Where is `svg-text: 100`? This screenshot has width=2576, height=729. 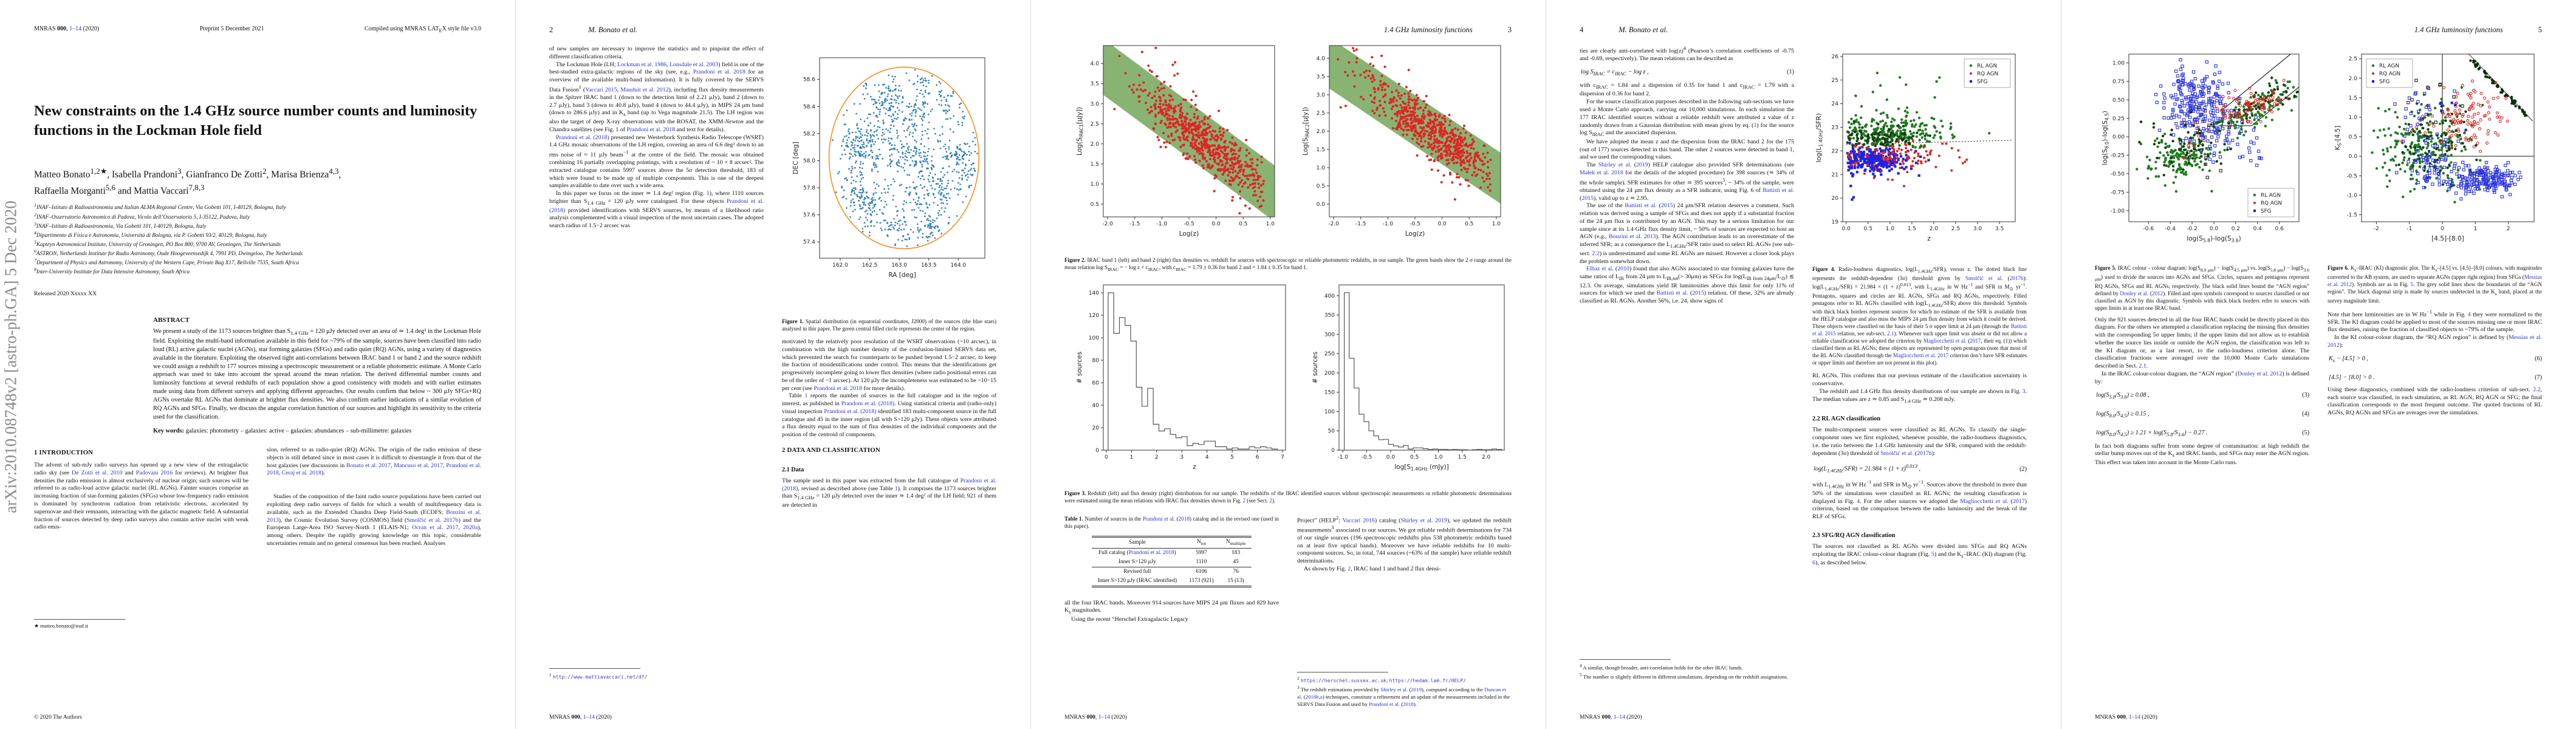 svg-text: 100 is located at coordinates (1329, 412).